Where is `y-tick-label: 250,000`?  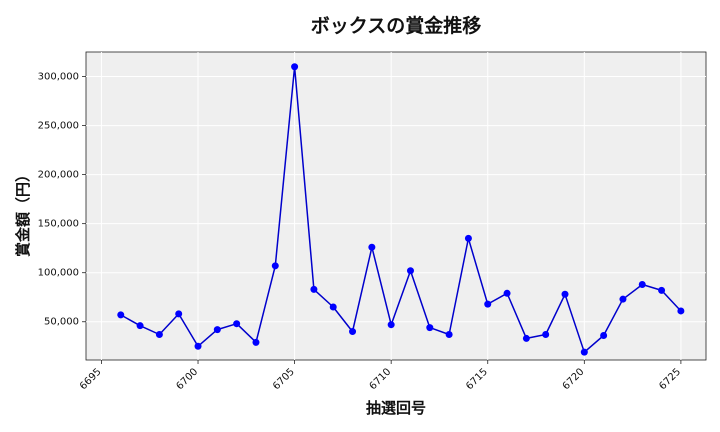 y-tick-label: 250,000 is located at coordinates (58, 126).